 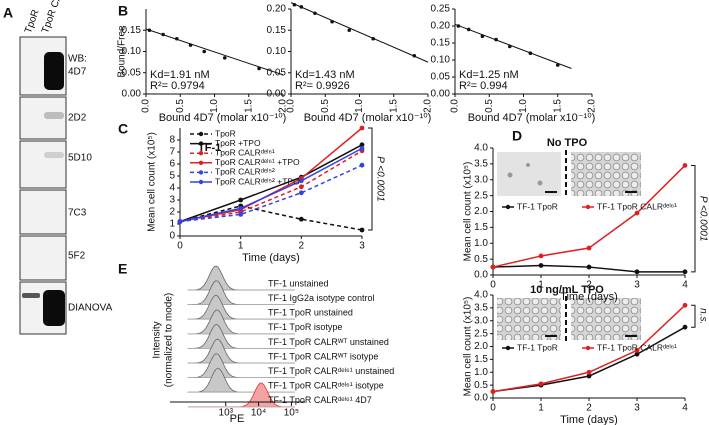 I want to click on y-tick-label: 0.00, so click(x=441, y=94).